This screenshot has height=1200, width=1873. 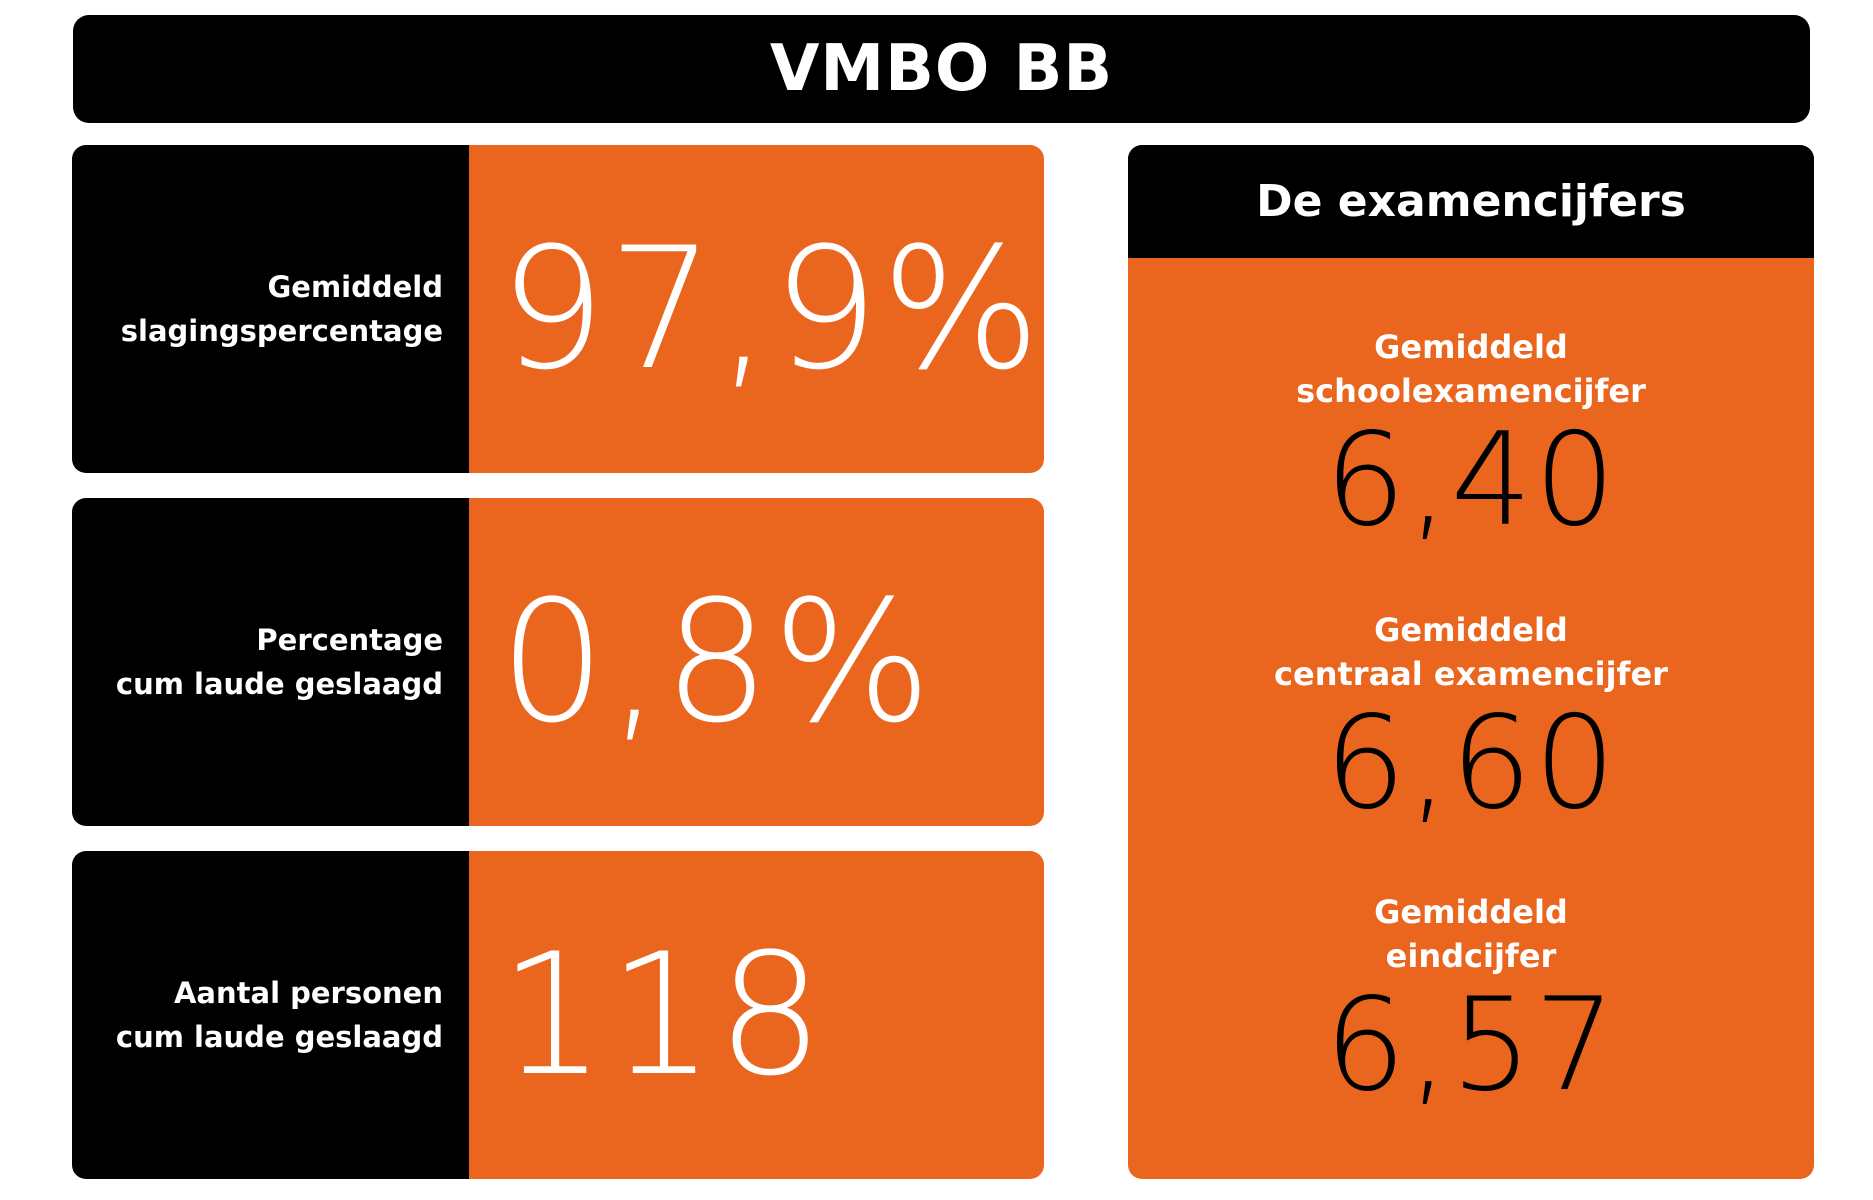 I want to click on exam-item-value: 6,60, so click(x=1471, y=763).